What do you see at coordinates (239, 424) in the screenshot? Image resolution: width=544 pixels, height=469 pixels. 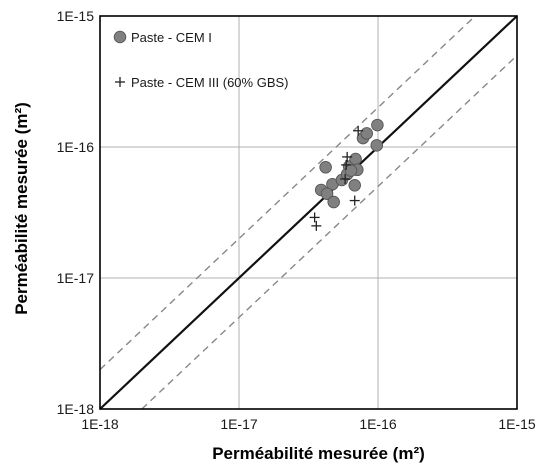 I see `x-tick-label: 1E-17` at bounding box center [239, 424].